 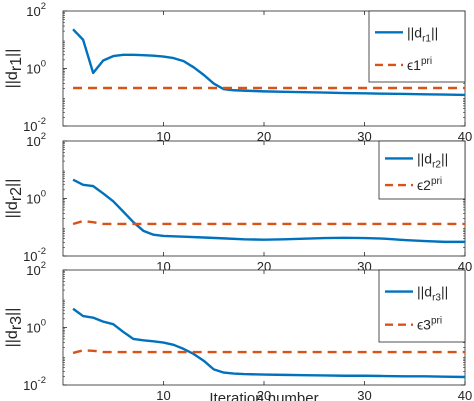 What do you see at coordinates (414, 65) in the screenshot?
I see `legend-text: ϵ1` at bounding box center [414, 65].